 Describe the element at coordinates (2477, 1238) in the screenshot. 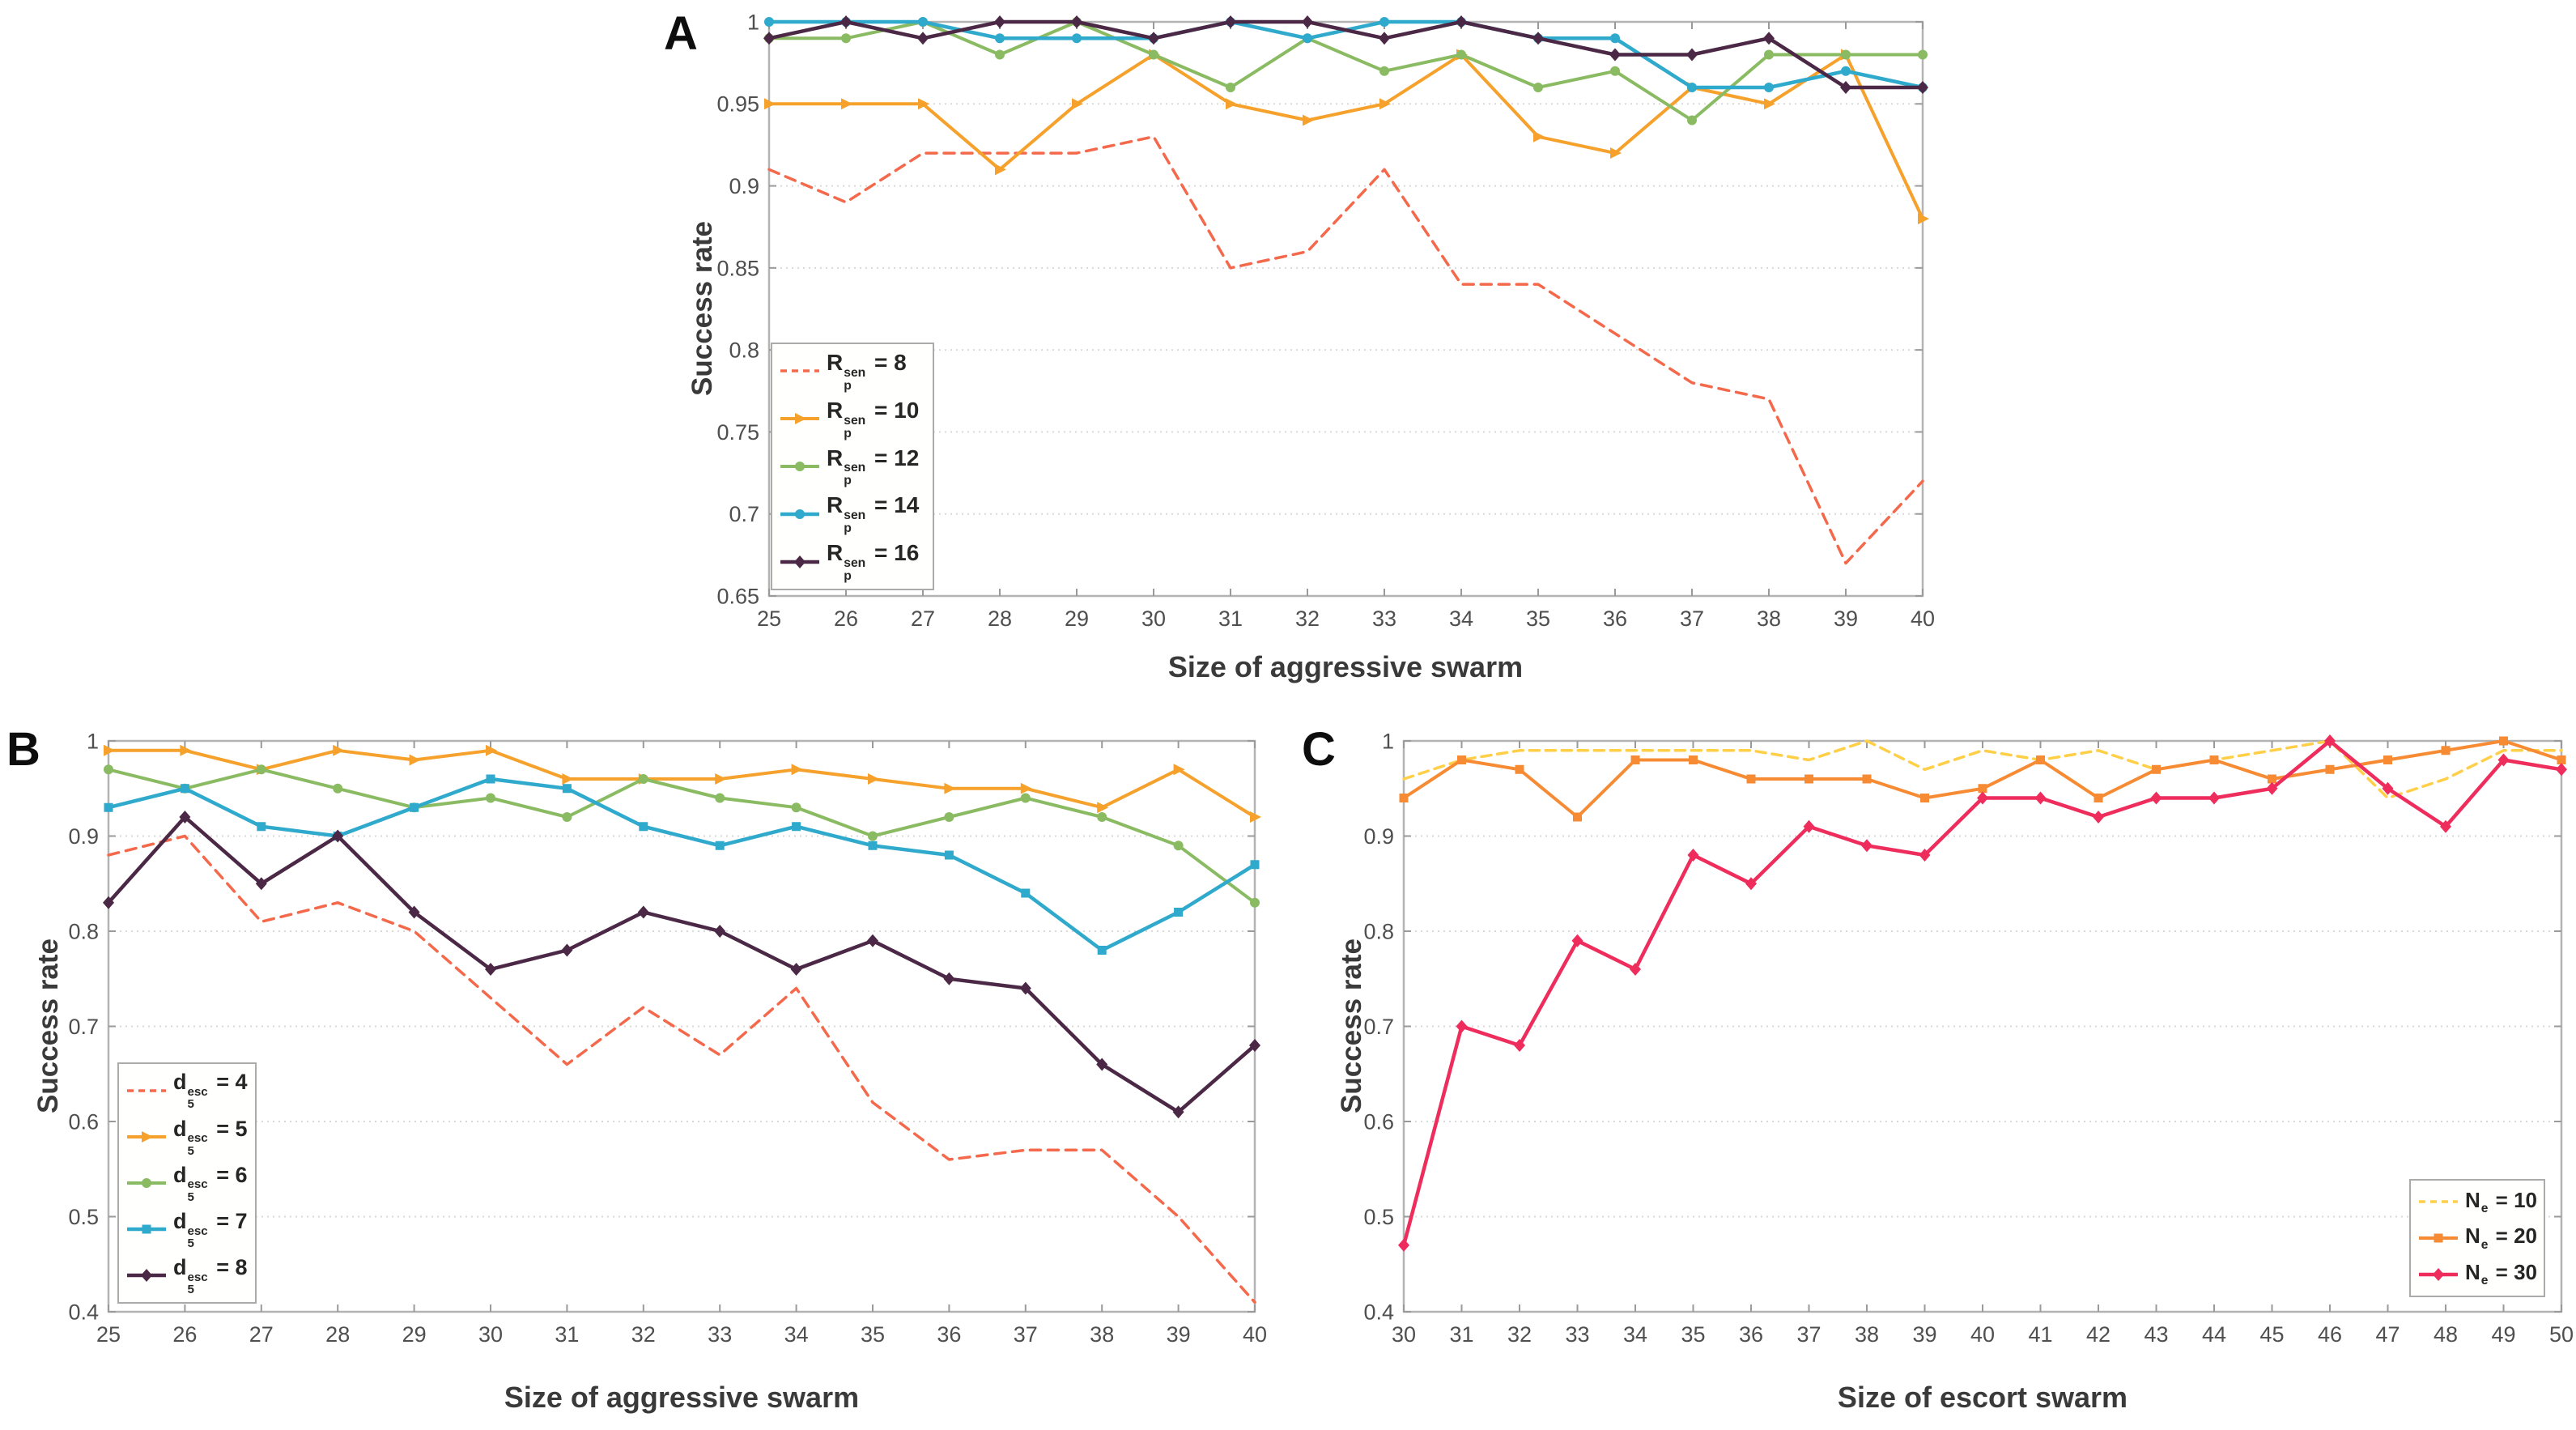

I see `legend-chart-c: Ne = 10 Ne = 20 Ne = 30` at that location.